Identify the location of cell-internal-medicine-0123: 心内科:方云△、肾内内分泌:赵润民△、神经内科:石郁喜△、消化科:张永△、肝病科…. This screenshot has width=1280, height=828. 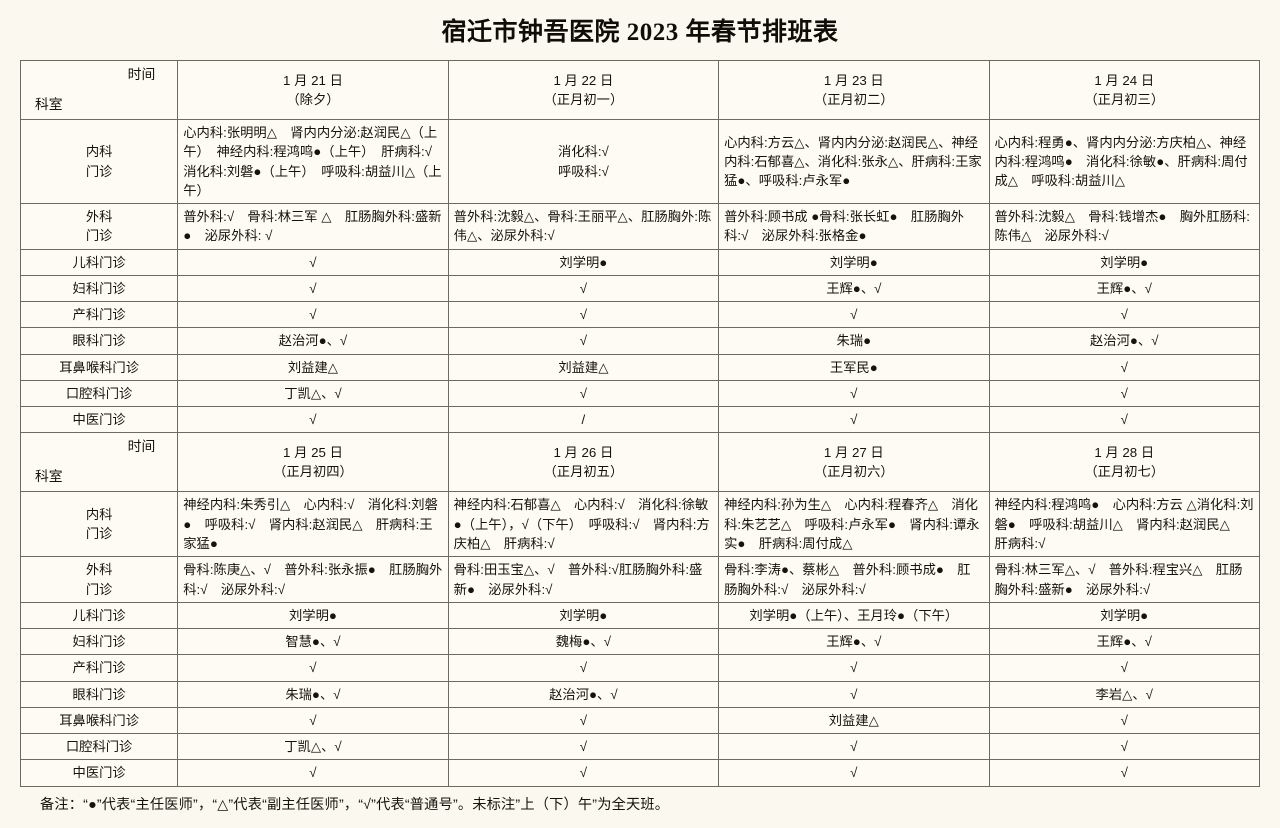
(854, 161).